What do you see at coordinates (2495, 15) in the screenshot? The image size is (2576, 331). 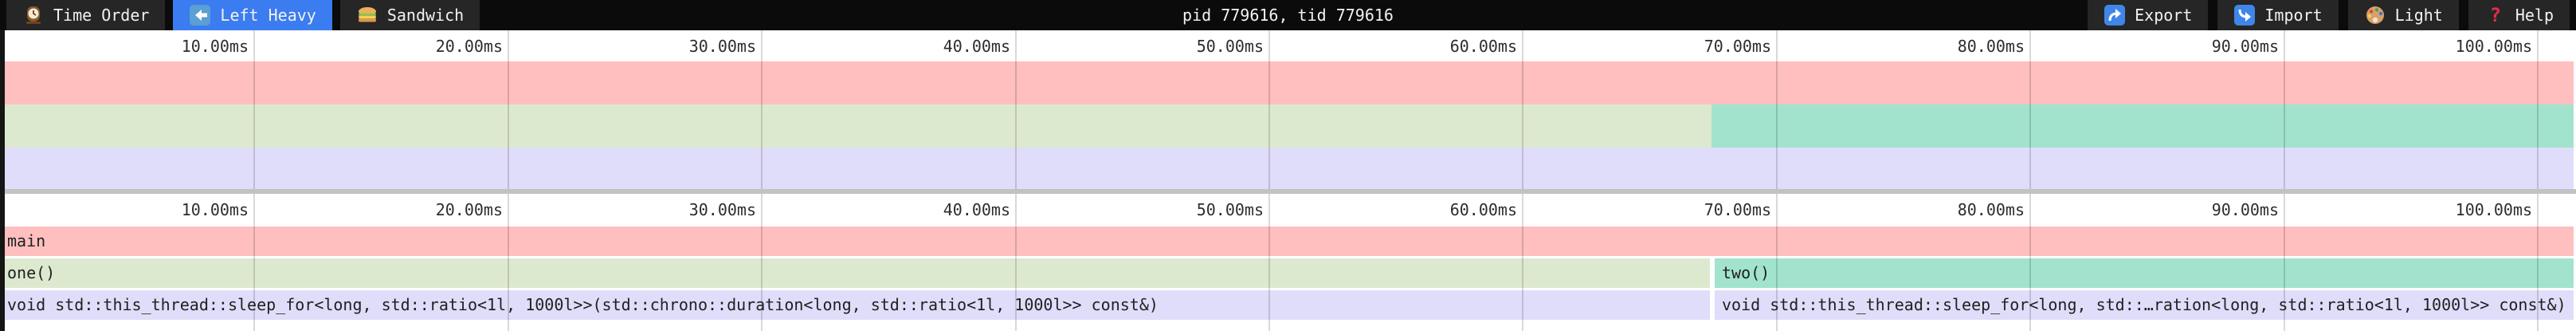 I see `help-icon: ?` at bounding box center [2495, 15].